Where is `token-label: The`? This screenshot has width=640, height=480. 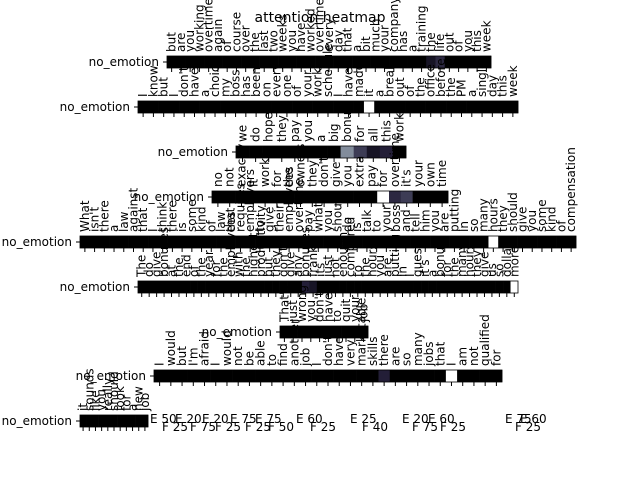 token-label: The is located at coordinates (142, 266).